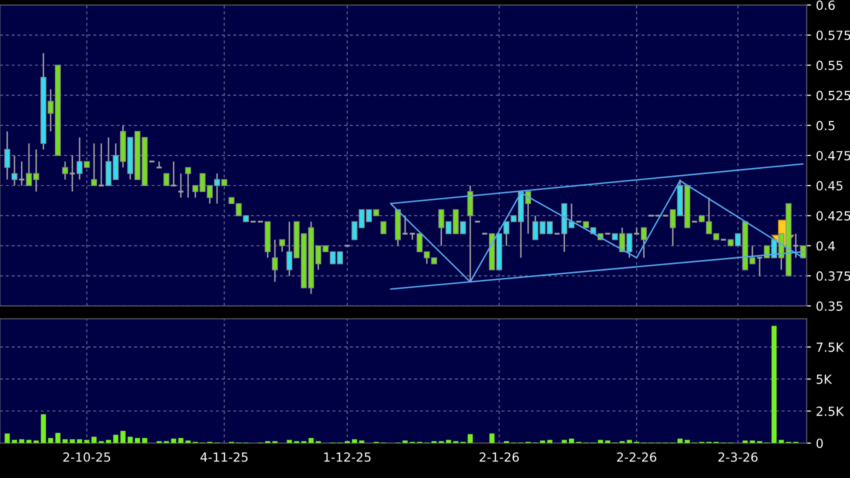 The width and height of the screenshot is (850, 478). Describe the element at coordinates (830, 411) in the screenshot. I see `y-tick-label: 2.5K` at that location.